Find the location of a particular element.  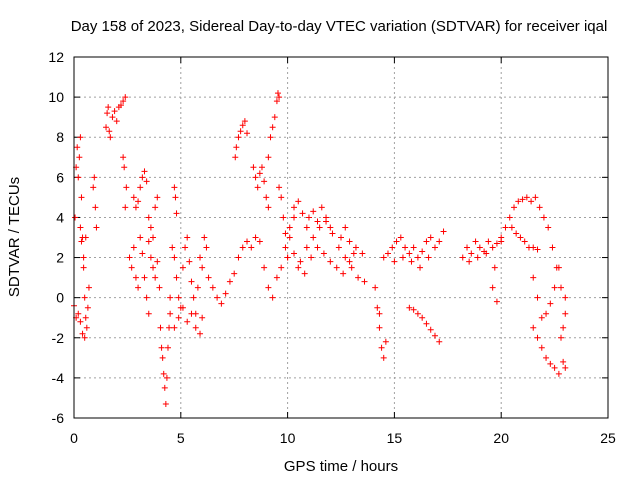

x-tick-label: 20 is located at coordinates (501, 438).